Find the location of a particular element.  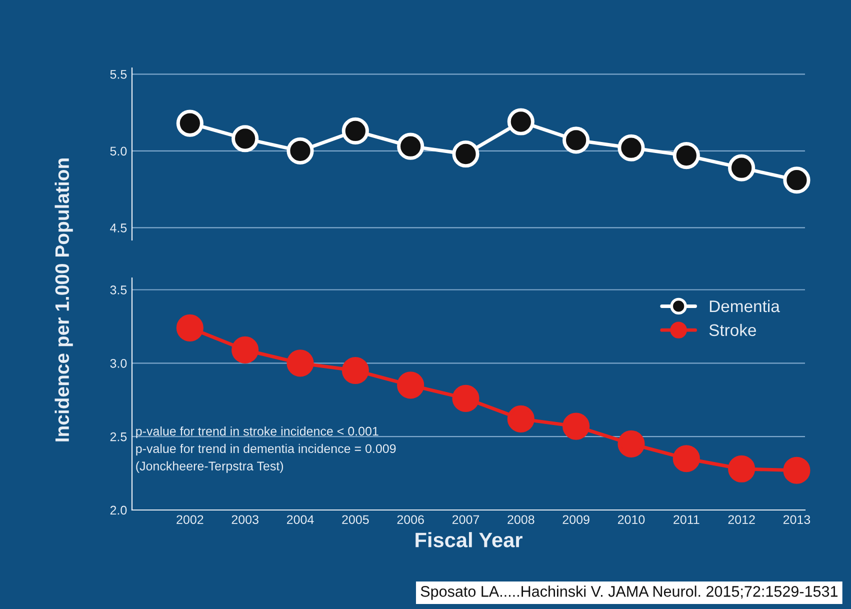

legend-label: Dementia is located at coordinates (745, 306).